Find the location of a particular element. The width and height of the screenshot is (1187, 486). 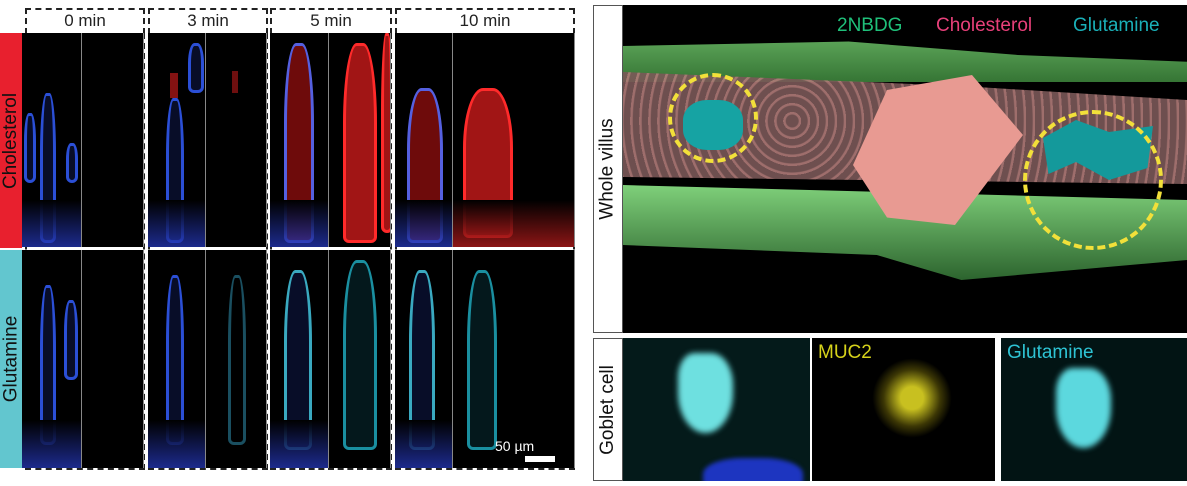

scale-bar-label: 50 µm is located at coordinates (515, 446).